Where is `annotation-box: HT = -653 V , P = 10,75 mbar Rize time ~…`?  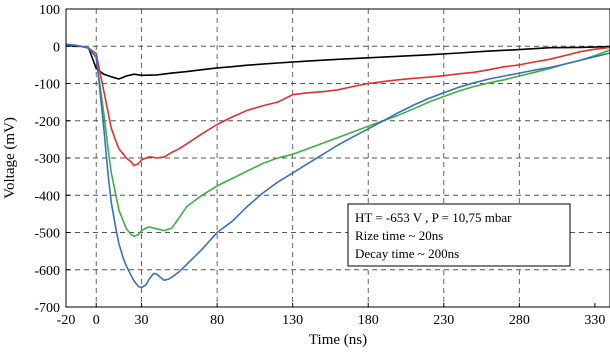 annotation-box: HT = -653 V , P = 10,75 mbar Rize time ~… is located at coordinates (459, 235).